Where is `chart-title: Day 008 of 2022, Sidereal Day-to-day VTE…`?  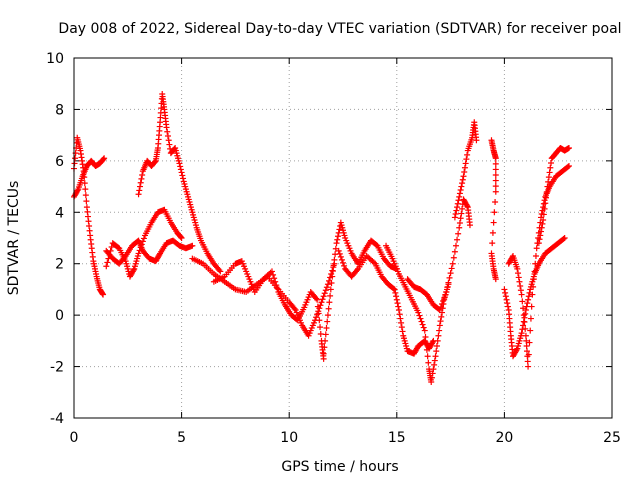 chart-title: Day 008 of 2022, Sidereal Day-to-day VTE… is located at coordinates (339, 29).